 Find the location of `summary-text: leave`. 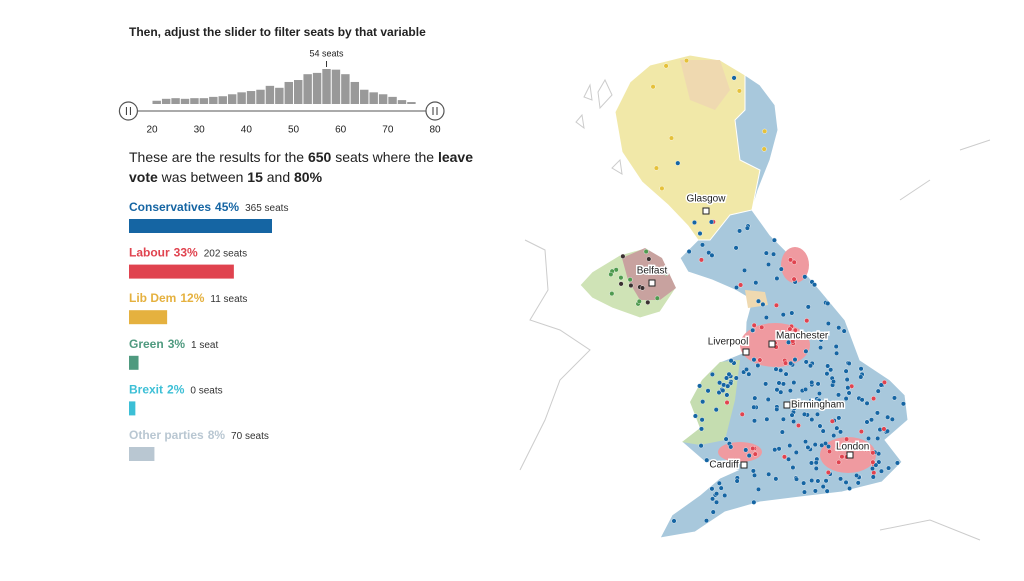

summary-text: leave is located at coordinates (455, 157).